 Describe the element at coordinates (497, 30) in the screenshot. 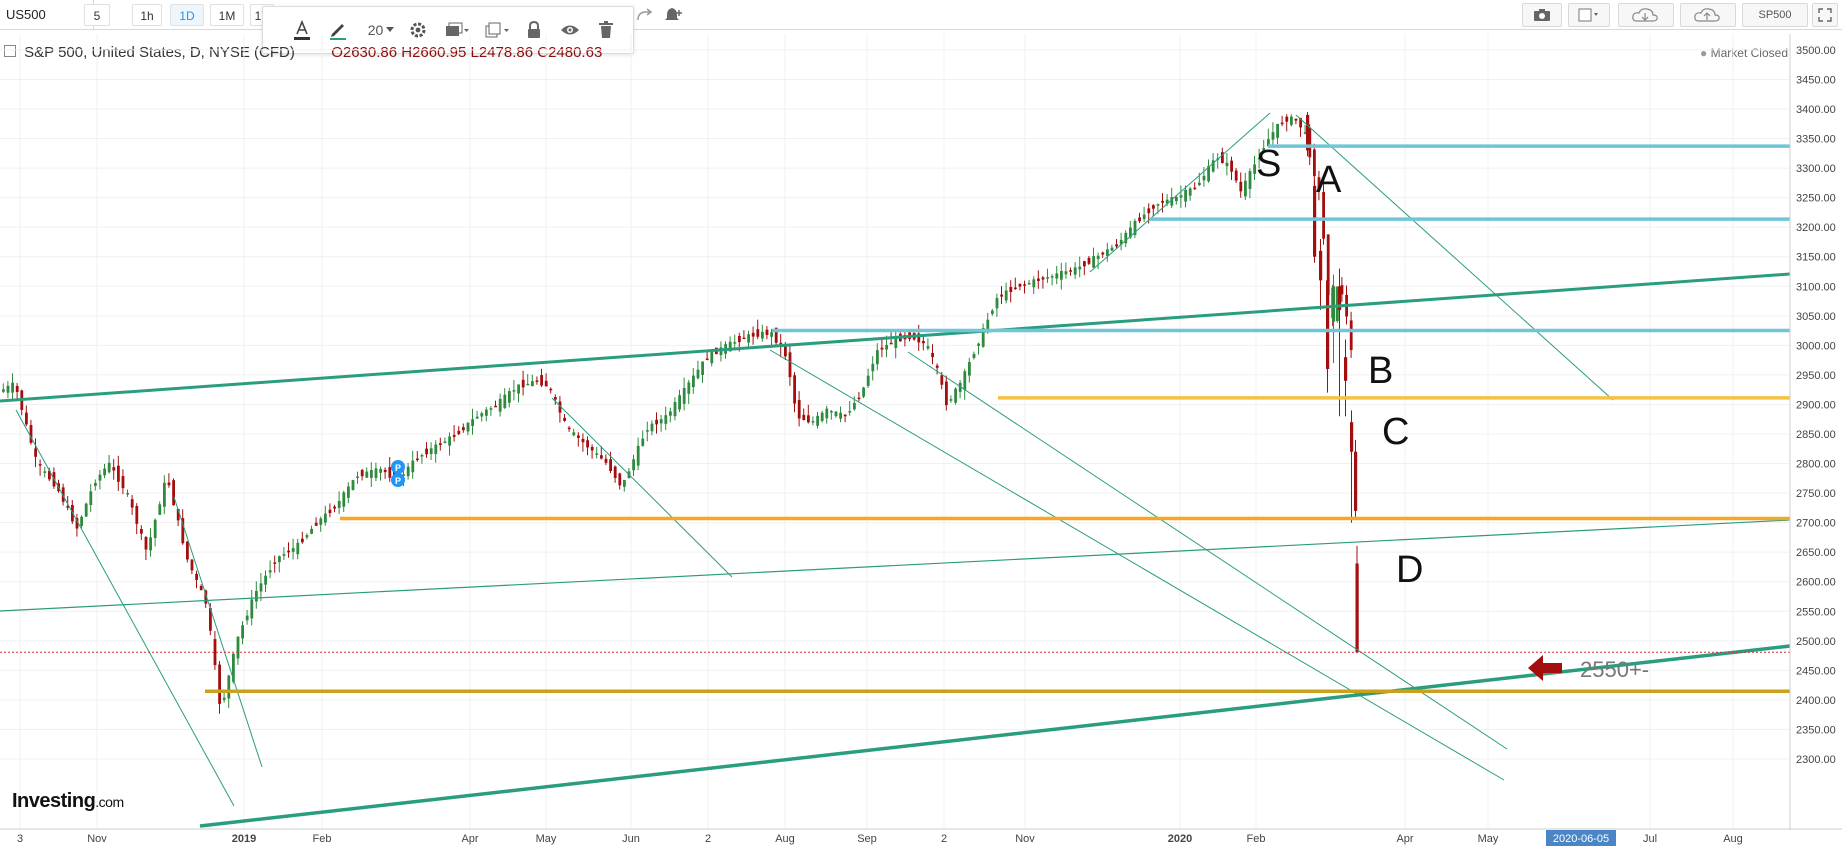

I see `clone-icon` at that location.